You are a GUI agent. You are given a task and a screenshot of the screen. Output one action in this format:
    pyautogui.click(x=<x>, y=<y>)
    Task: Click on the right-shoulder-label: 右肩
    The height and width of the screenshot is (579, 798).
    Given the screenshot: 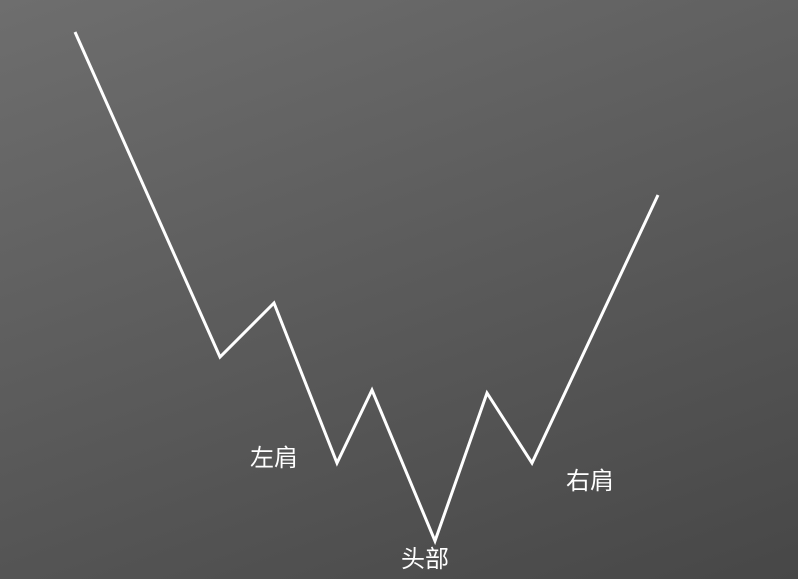 What is the action you would take?
    pyautogui.click(x=590, y=481)
    